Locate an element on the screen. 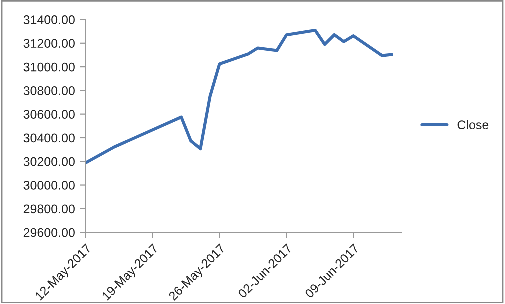 This screenshot has height=304, width=505. y-tick-label: 31200.00 is located at coordinates (49, 43).